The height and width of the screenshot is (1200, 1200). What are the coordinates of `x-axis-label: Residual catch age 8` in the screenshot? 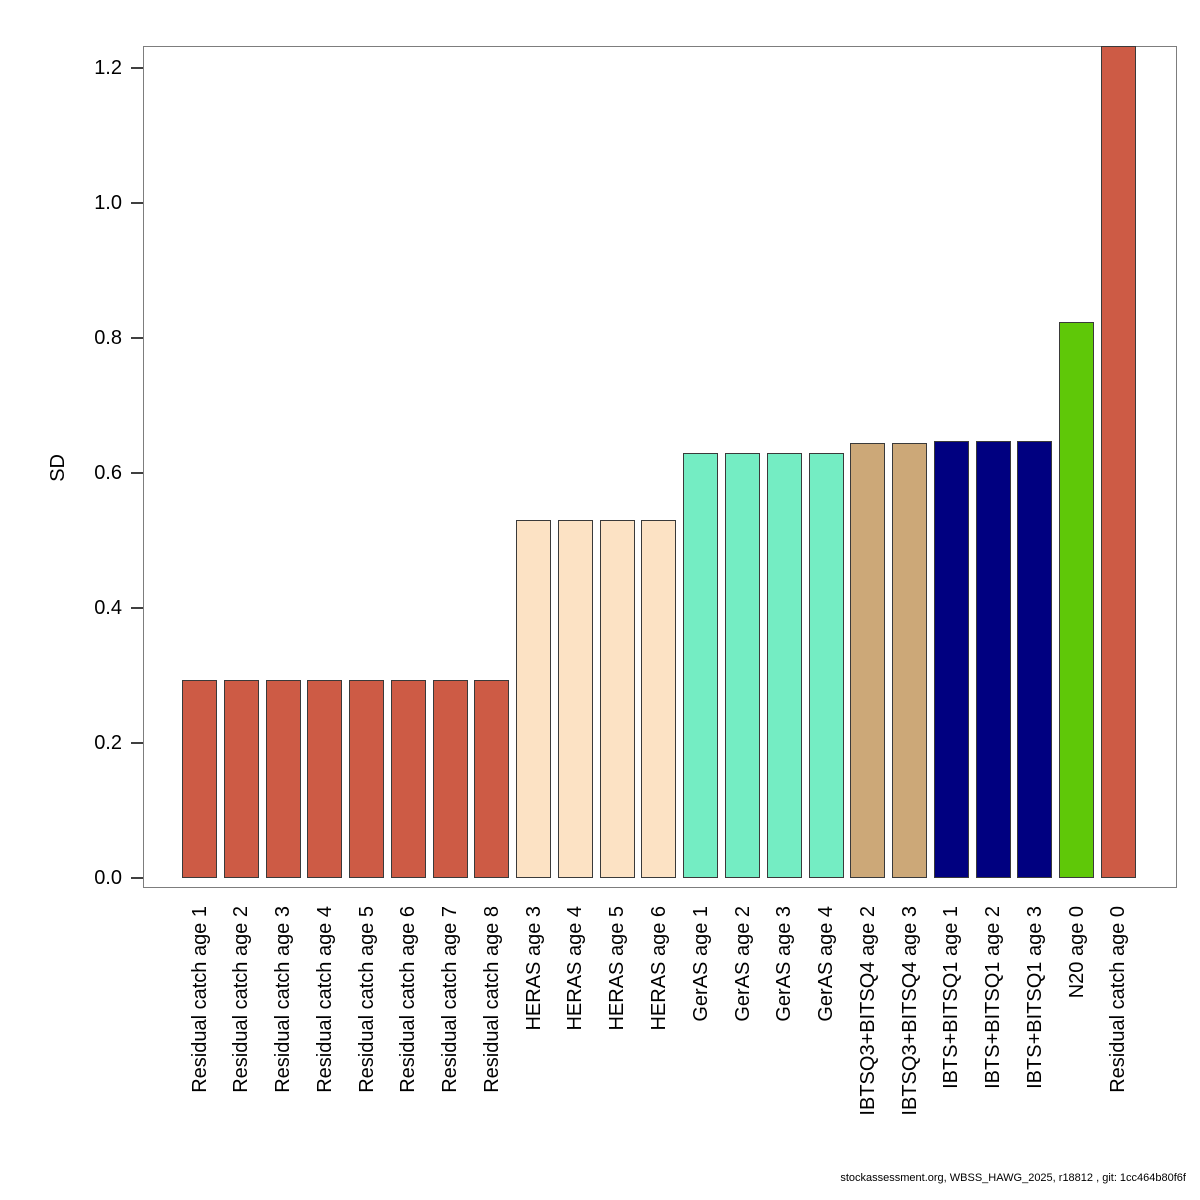 It's located at (492, 999).